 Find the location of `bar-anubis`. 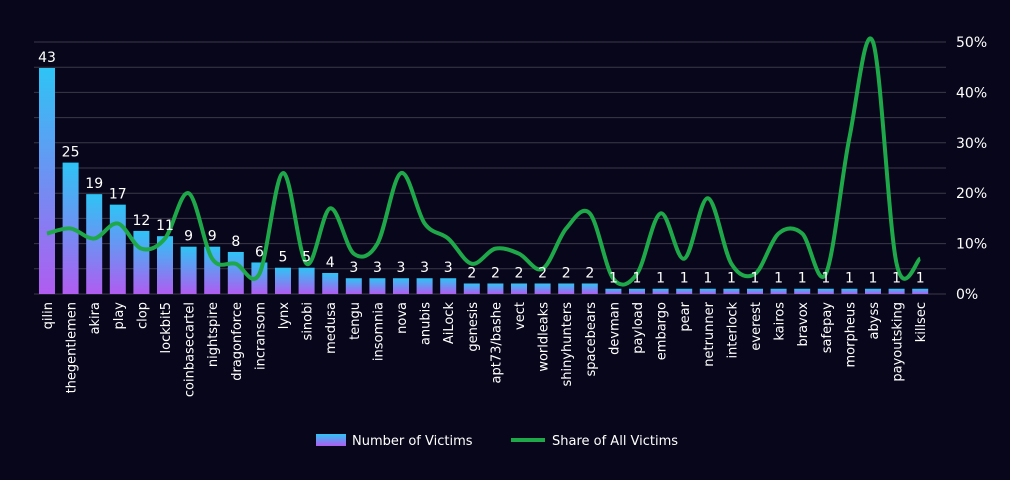

bar-anubis is located at coordinates (424, 286).